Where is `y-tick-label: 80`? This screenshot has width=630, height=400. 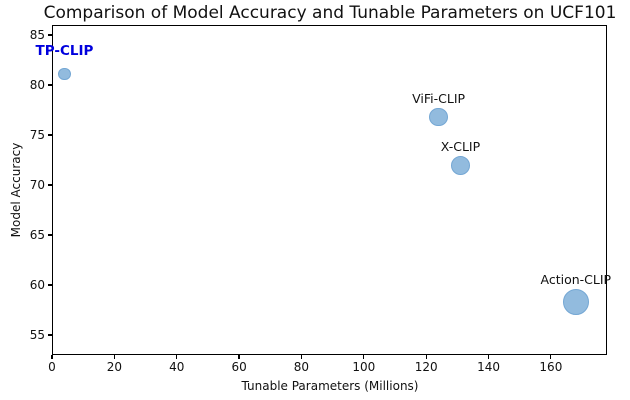 y-tick-label: 80 is located at coordinates (37, 85).